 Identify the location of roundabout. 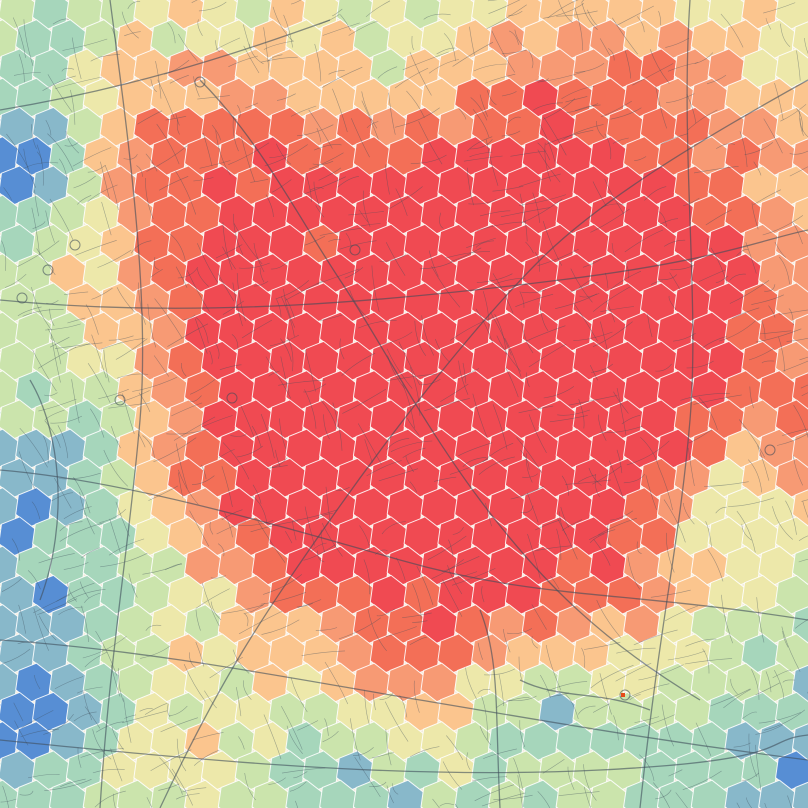
(75, 245).